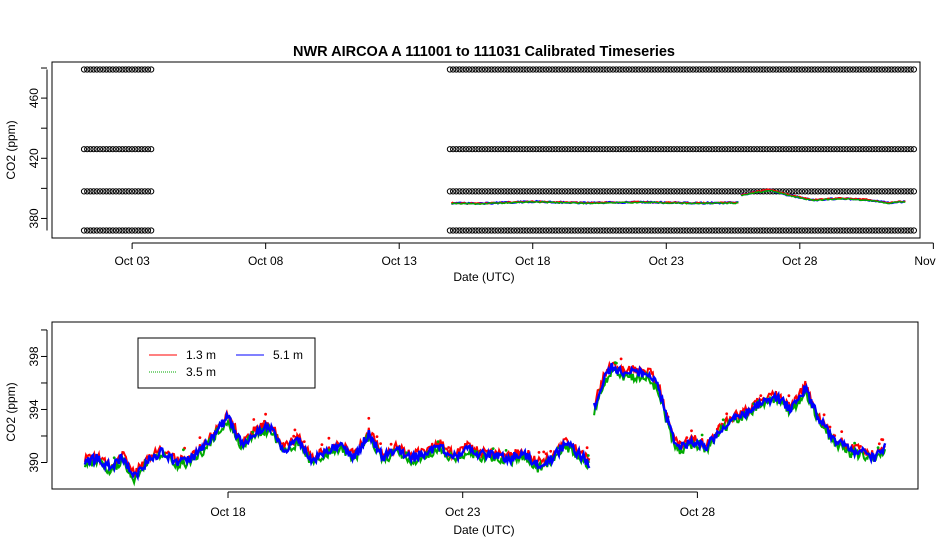 Image resolution: width=936 pixels, height=540 pixels. Describe the element at coordinates (266, 261) in the screenshot. I see `x-tick-label: Oct 08` at that location.